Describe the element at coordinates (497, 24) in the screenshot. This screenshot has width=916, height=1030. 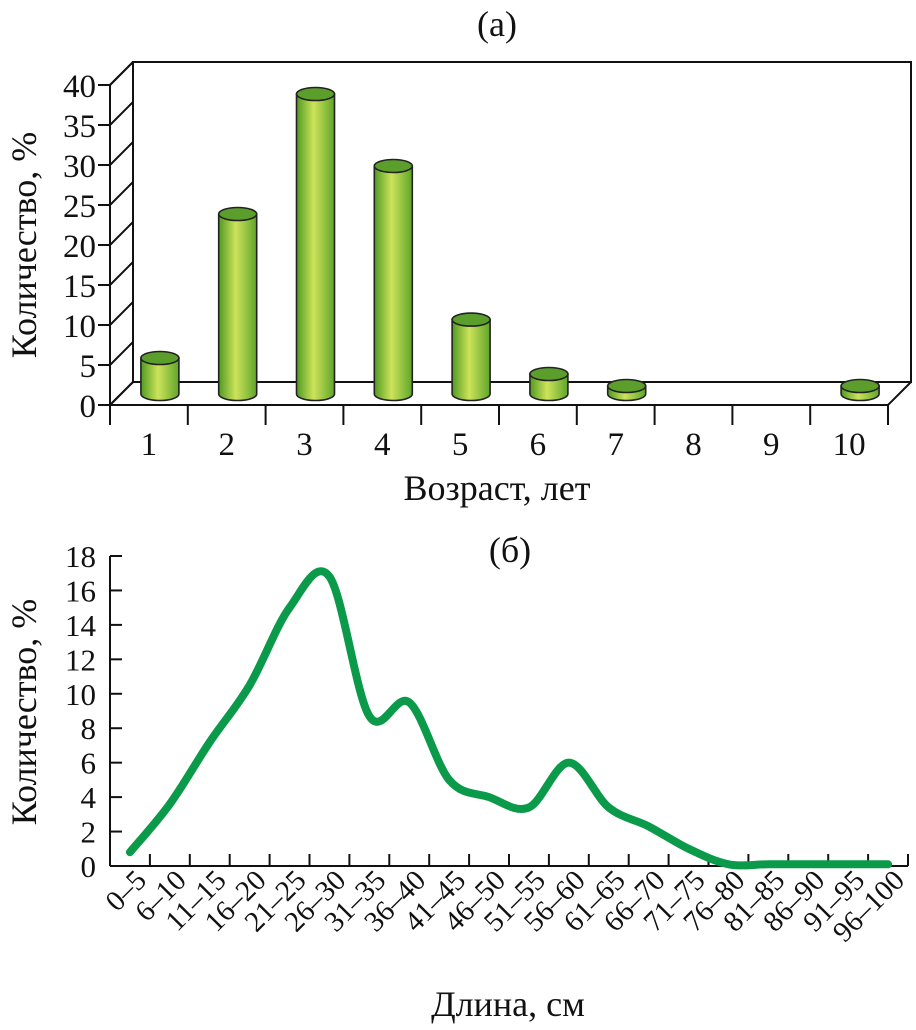
I see `panel-a-label: (а)` at that location.